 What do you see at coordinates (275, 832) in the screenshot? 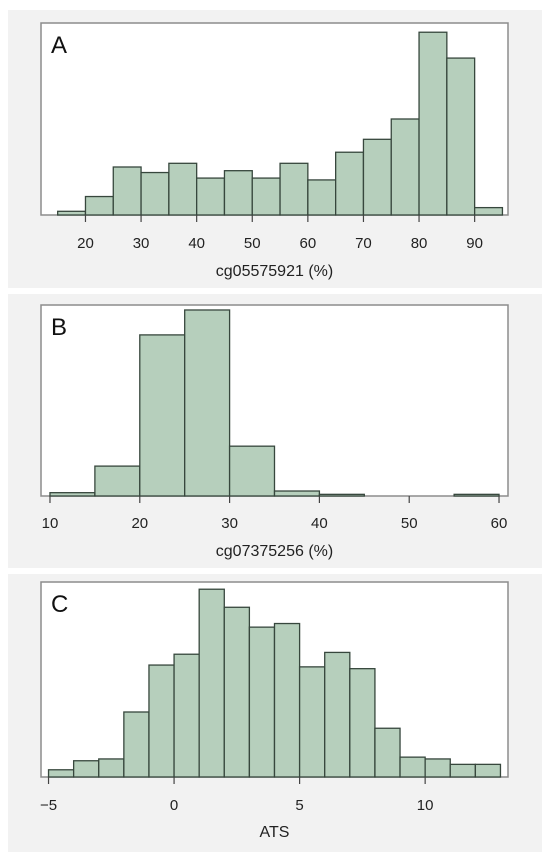
I see `x-axis-label-c: ATS` at bounding box center [275, 832].